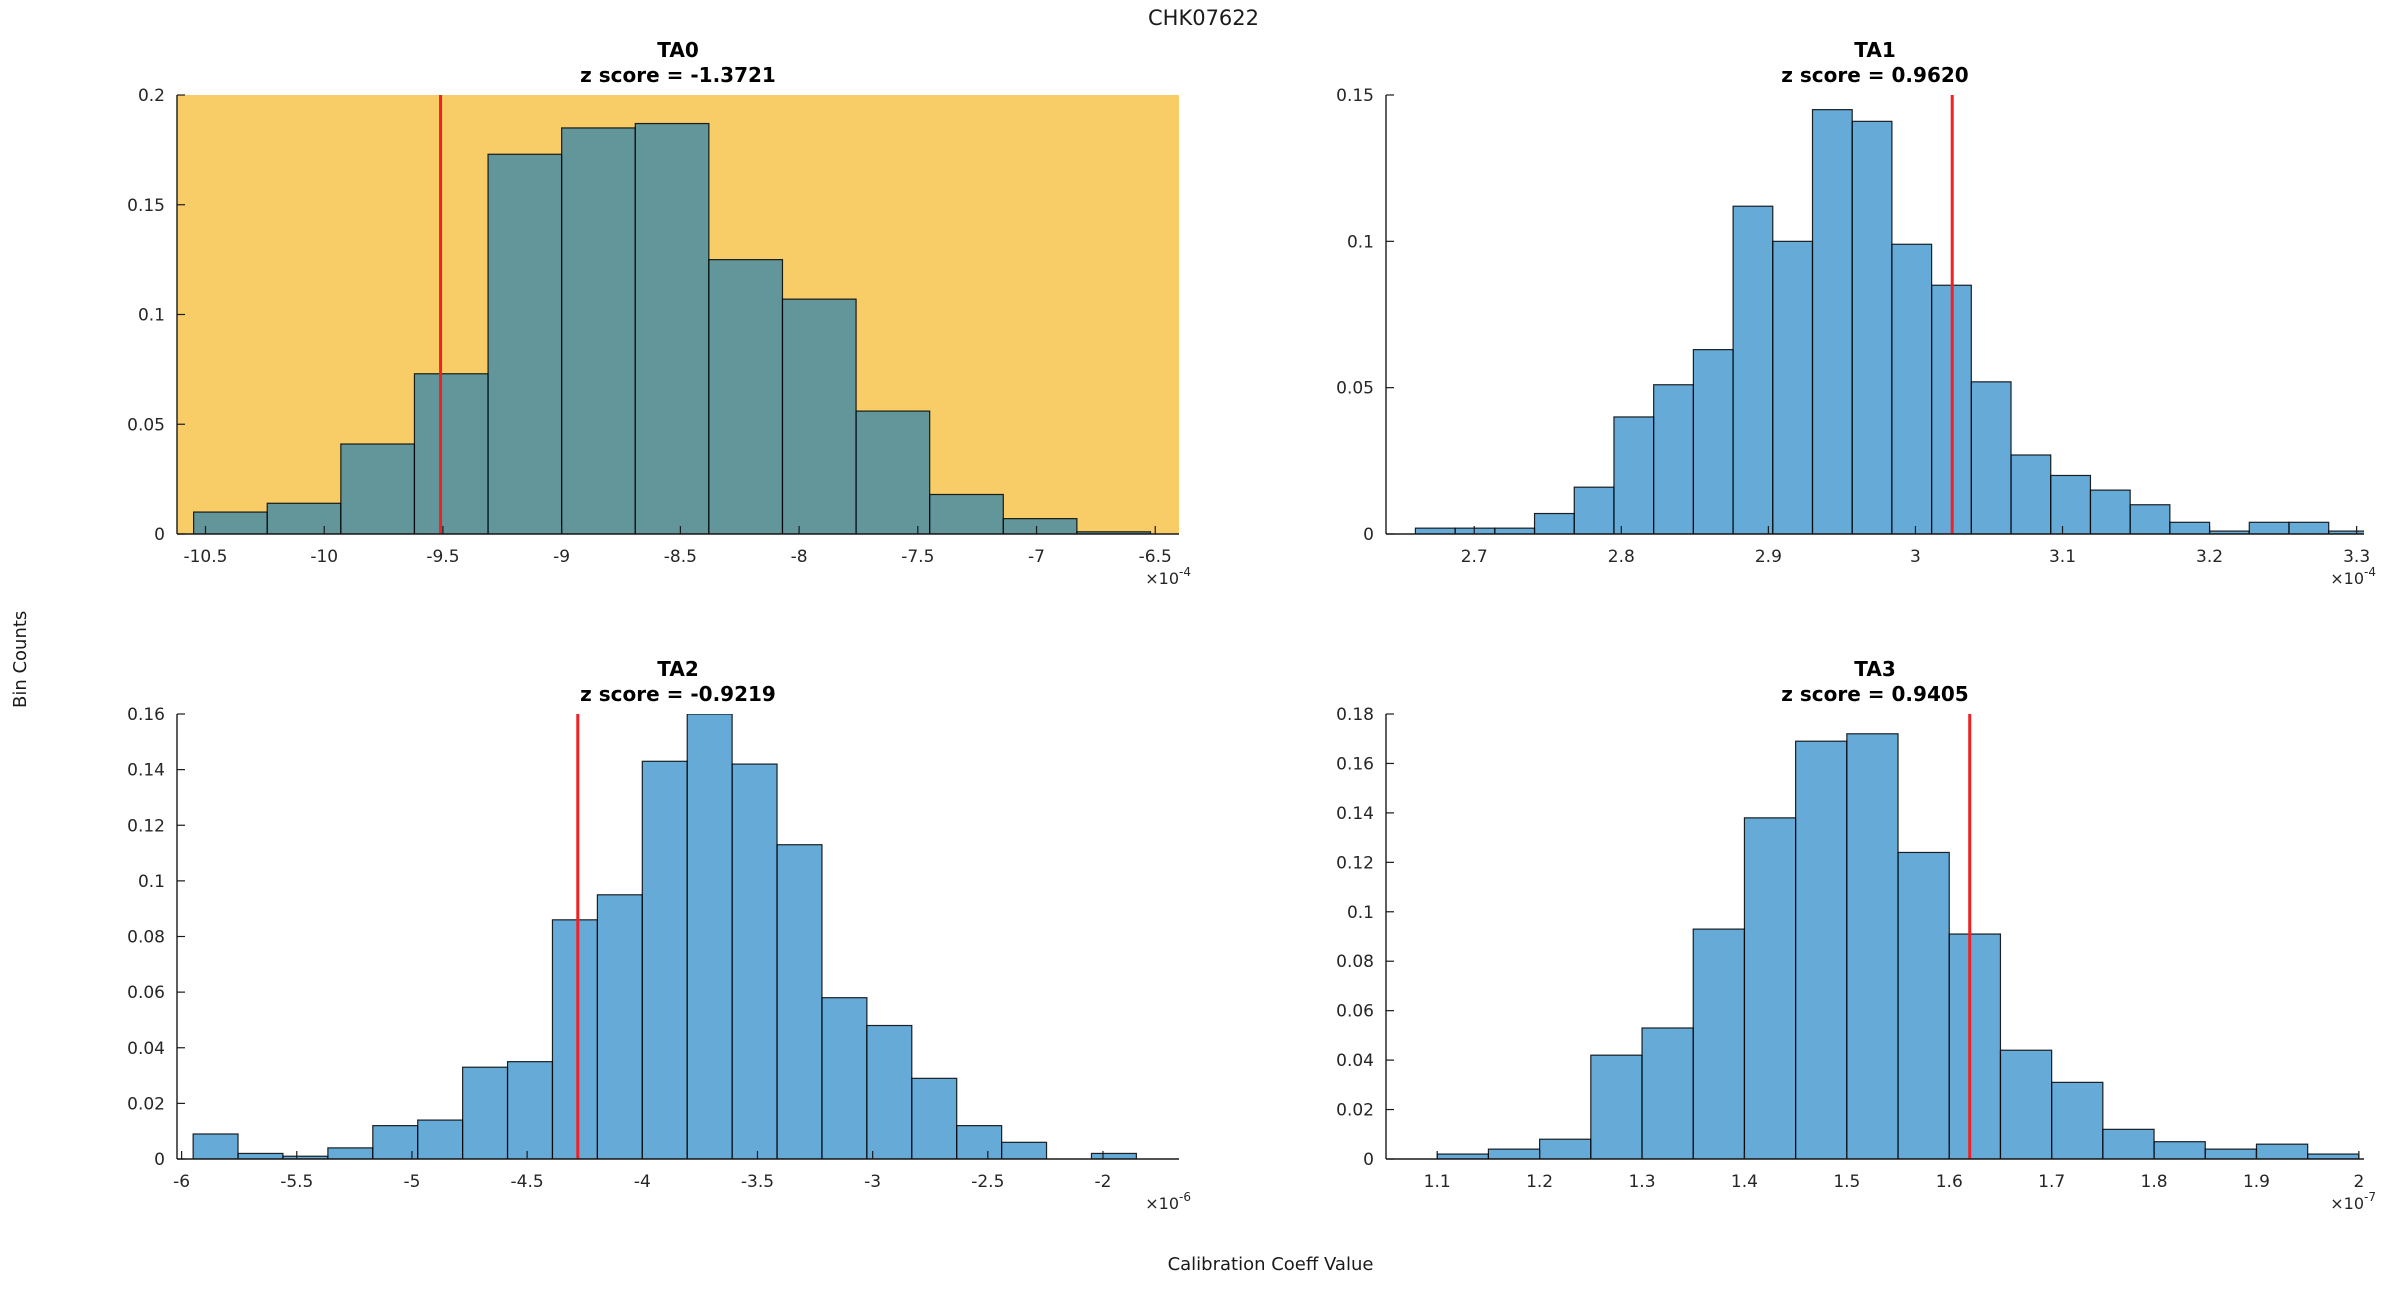 Image resolution: width=2407 pixels, height=1290 pixels. What do you see at coordinates (411, 1182) in the screenshot?
I see `x-tick-label: -5` at bounding box center [411, 1182].